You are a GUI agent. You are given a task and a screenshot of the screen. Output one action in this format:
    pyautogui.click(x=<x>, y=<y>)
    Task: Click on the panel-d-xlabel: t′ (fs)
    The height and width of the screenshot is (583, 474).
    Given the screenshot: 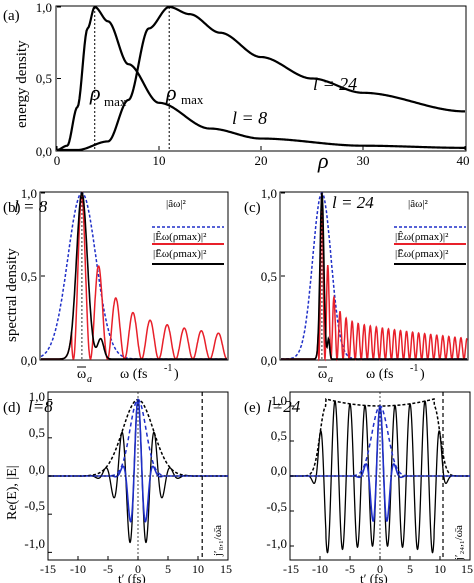 What is the action you would take?
    pyautogui.click(x=132, y=577)
    